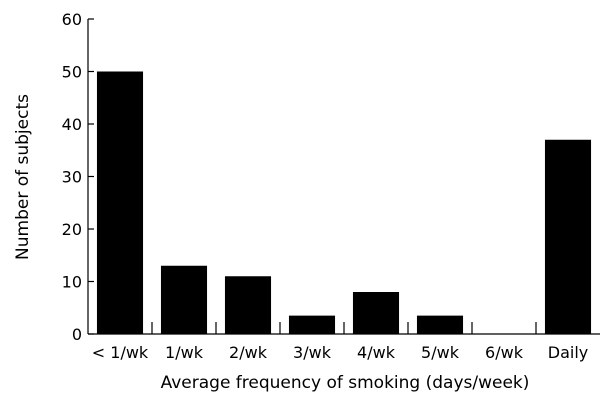 The image size is (610, 393). I want to click on x-tick-label: 6/wk, so click(504, 352).